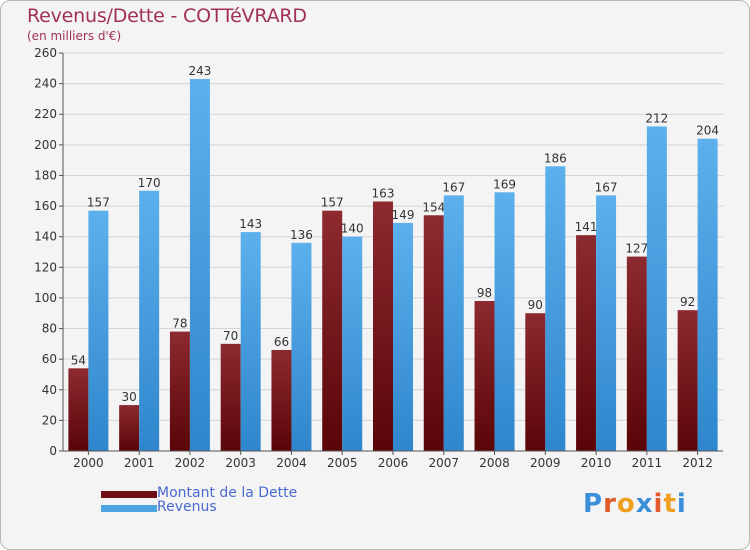 The image size is (750, 550). What do you see at coordinates (45, 145) in the screenshot?
I see `y-tick-label: 200` at bounding box center [45, 145].